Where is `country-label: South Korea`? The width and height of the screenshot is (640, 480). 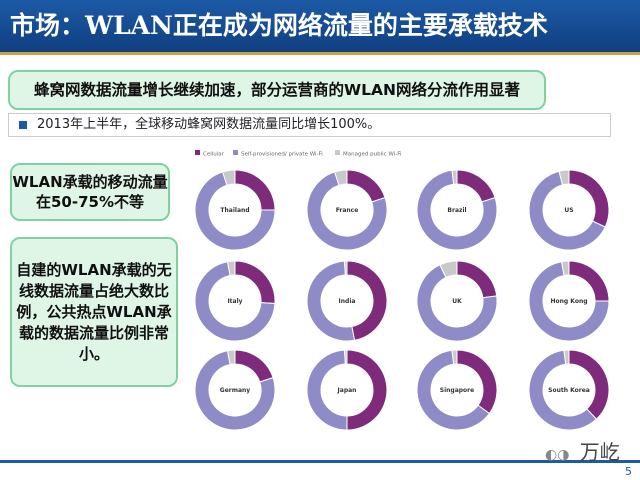
country-label: South Korea is located at coordinates (569, 390).